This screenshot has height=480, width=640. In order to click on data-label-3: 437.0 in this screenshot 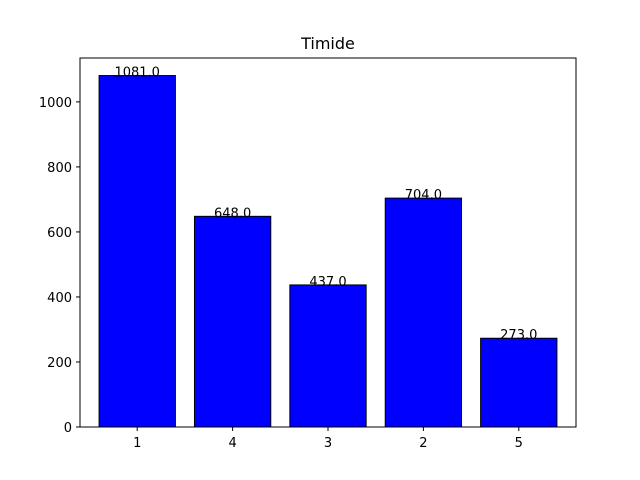, I will do `click(327, 282)`.